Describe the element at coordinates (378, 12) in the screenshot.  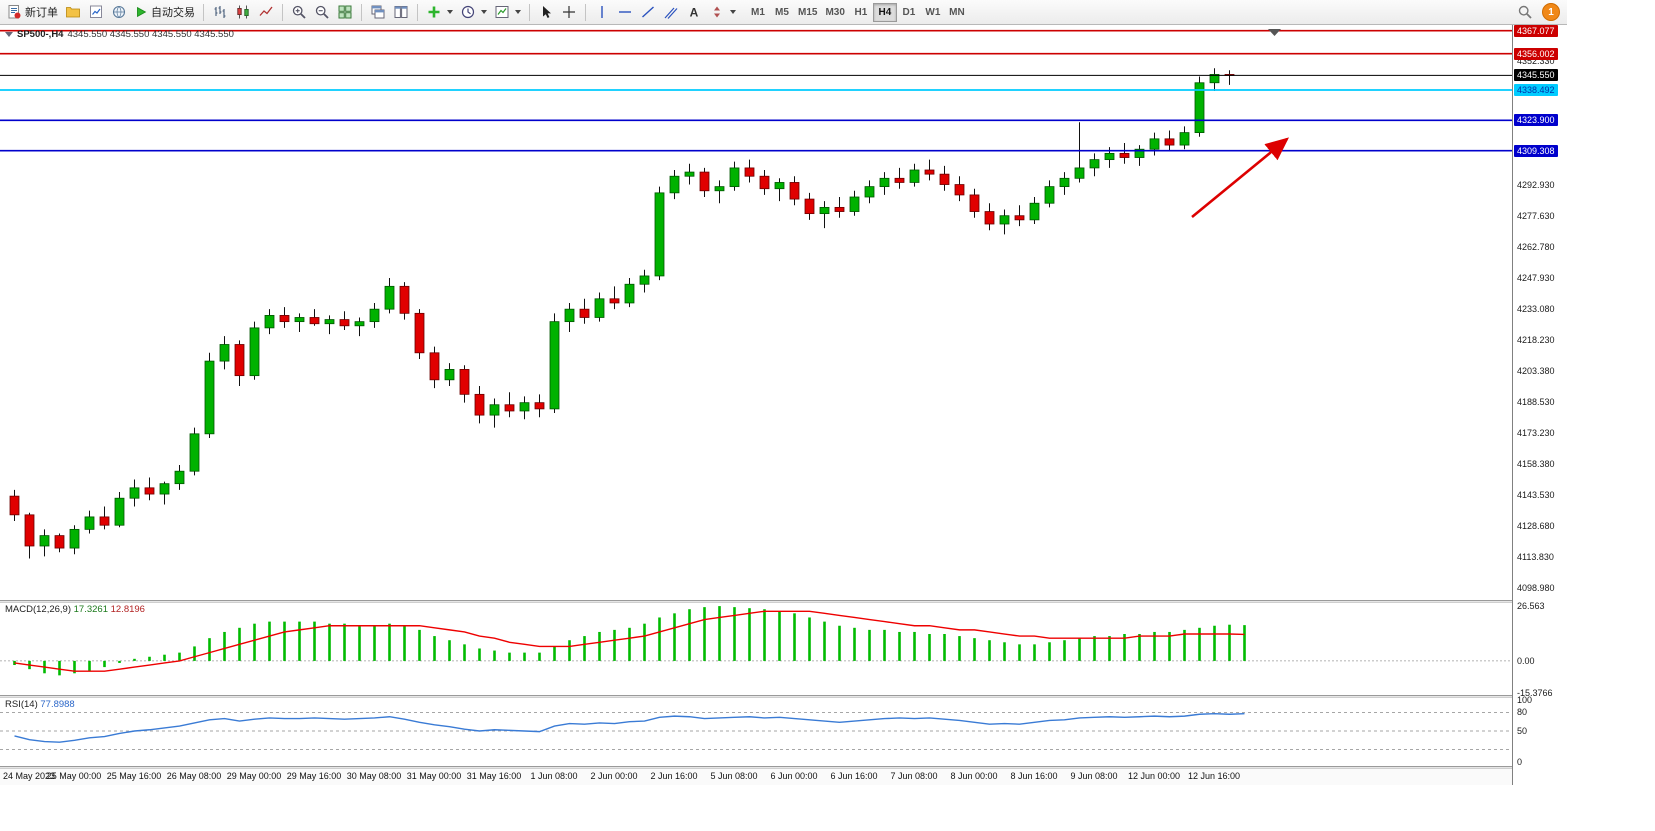
I see `cascade-windows-button` at that location.